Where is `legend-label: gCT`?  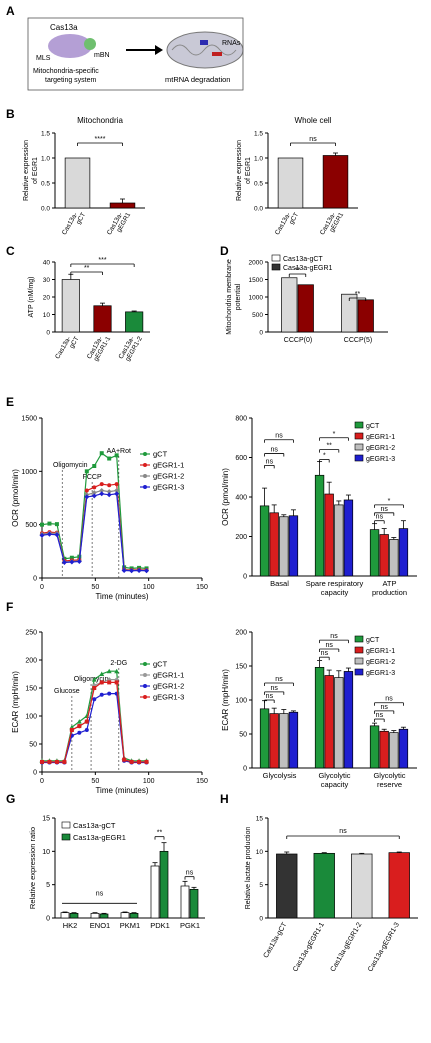
legend-label: gCT is located at coordinates (373, 640).